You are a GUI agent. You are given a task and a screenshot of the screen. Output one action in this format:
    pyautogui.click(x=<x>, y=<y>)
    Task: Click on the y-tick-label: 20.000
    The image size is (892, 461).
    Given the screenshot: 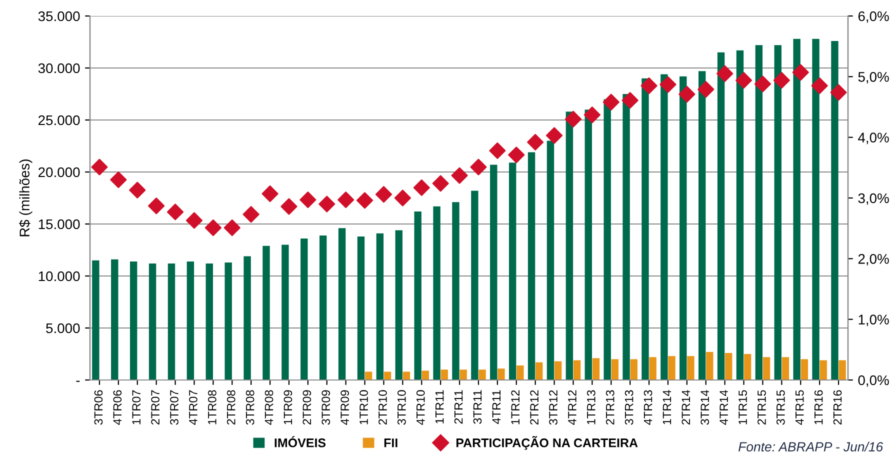 What is the action you would take?
    pyautogui.click(x=59, y=172)
    